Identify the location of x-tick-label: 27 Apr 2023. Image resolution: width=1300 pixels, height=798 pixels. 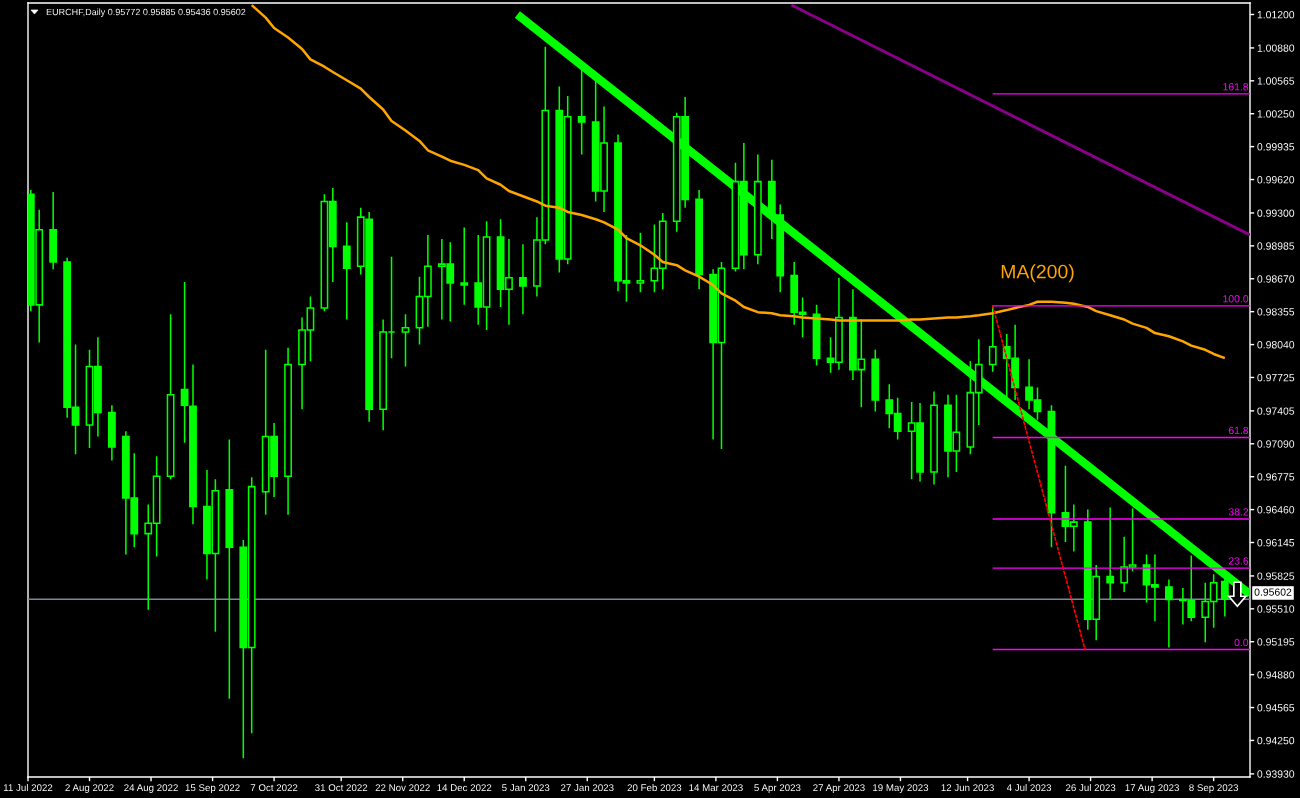
(839, 789).